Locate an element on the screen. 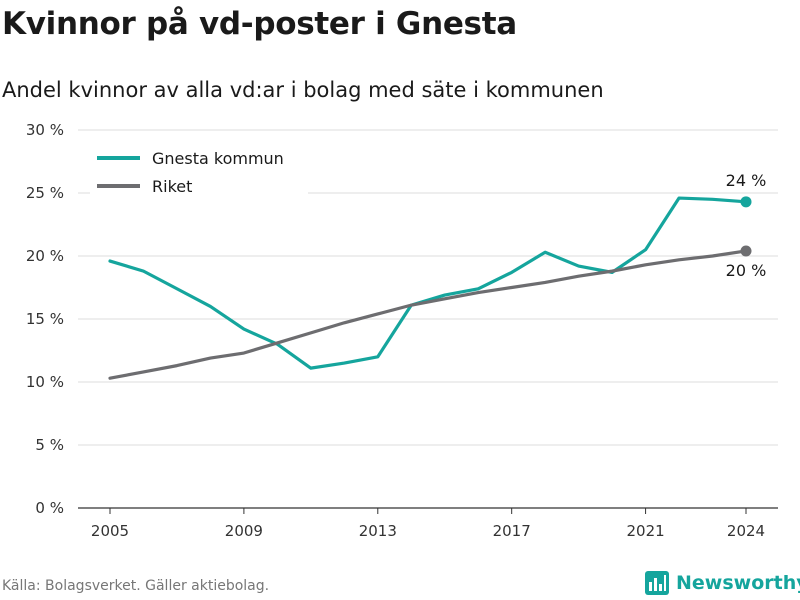 Image resolution: width=800 pixels, height=600 pixels. y-tick-label: 0 % is located at coordinates (49, 508).